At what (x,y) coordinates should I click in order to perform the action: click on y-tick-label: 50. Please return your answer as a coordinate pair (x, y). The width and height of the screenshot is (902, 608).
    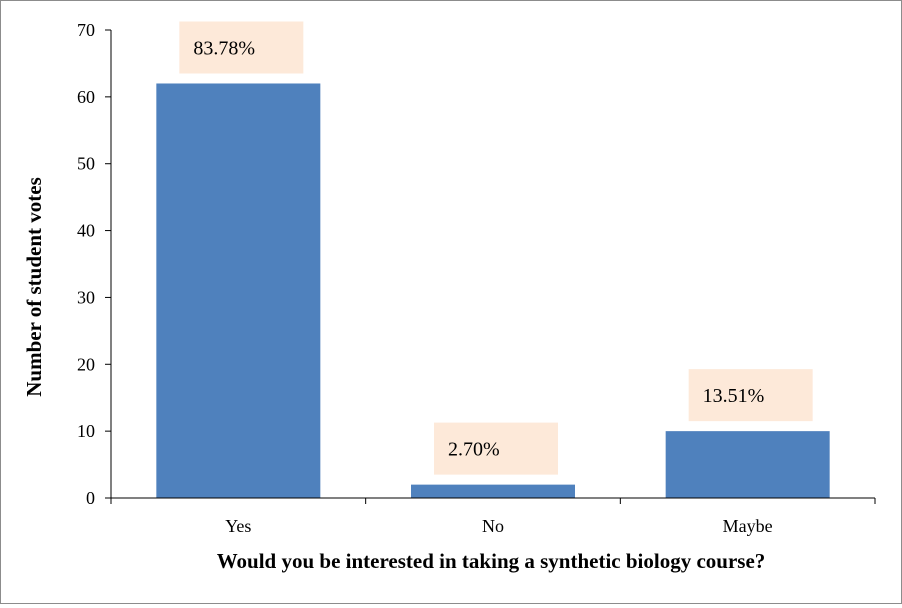
    Looking at the image, I should click on (86, 164).